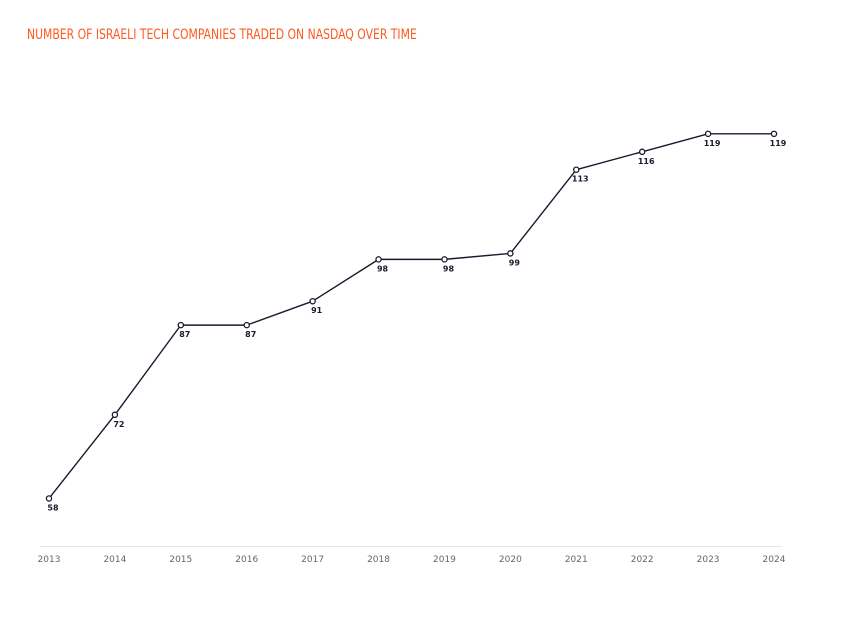 This screenshot has width=846, height=619. What do you see at coordinates (378, 560) in the screenshot?
I see `x-tick-label-2018: 2018` at bounding box center [378, 560].